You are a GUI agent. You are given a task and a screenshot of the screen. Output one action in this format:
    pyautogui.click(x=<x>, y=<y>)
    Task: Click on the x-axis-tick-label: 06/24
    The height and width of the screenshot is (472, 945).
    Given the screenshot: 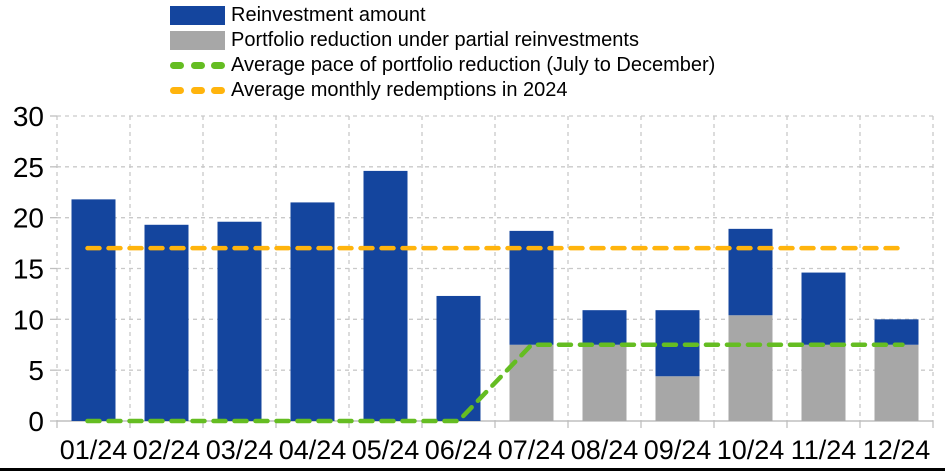 What is the action you would take?
    pyautogui.click(x=459, y=450)
    